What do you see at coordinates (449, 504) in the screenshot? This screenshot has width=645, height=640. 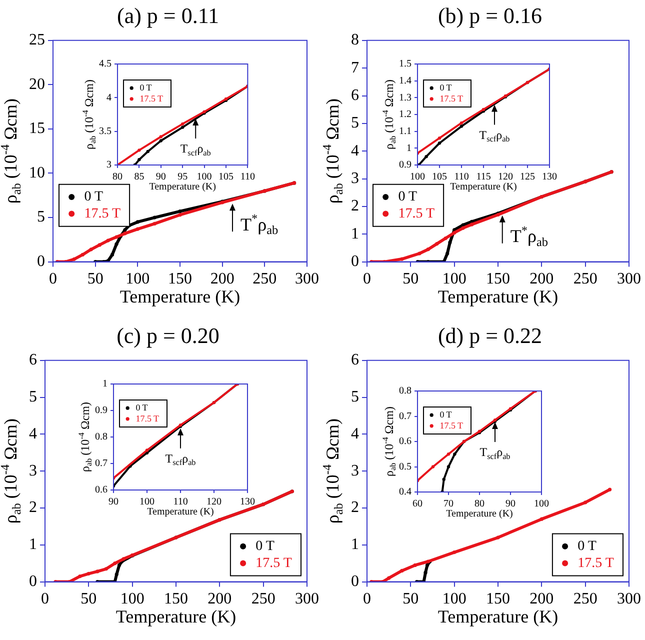 I see `x-tick-label: 70` at bounding box center [449, 504].